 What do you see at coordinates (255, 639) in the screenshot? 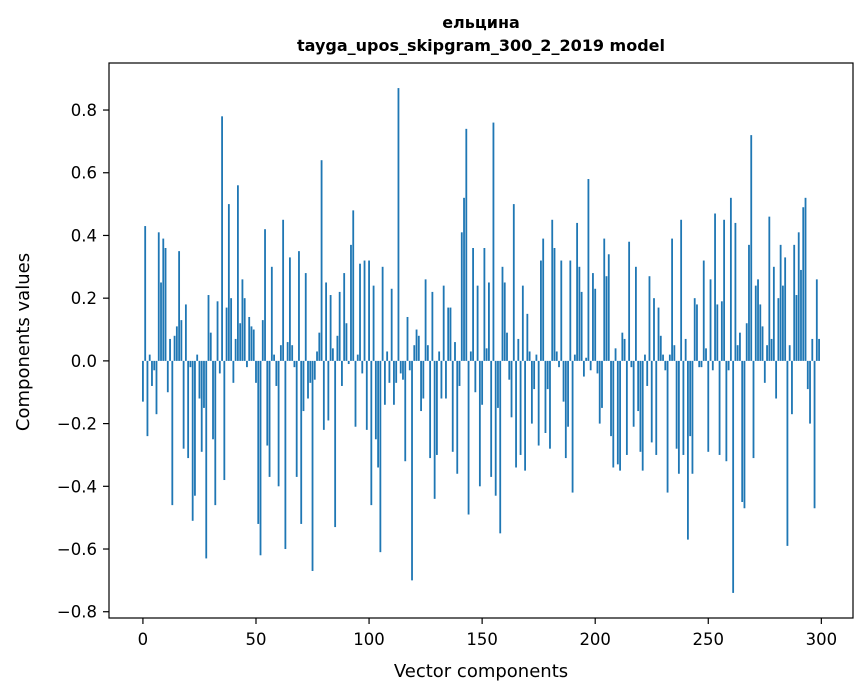
I see `x-tick-label: 50` at bounding box center [255, 639].